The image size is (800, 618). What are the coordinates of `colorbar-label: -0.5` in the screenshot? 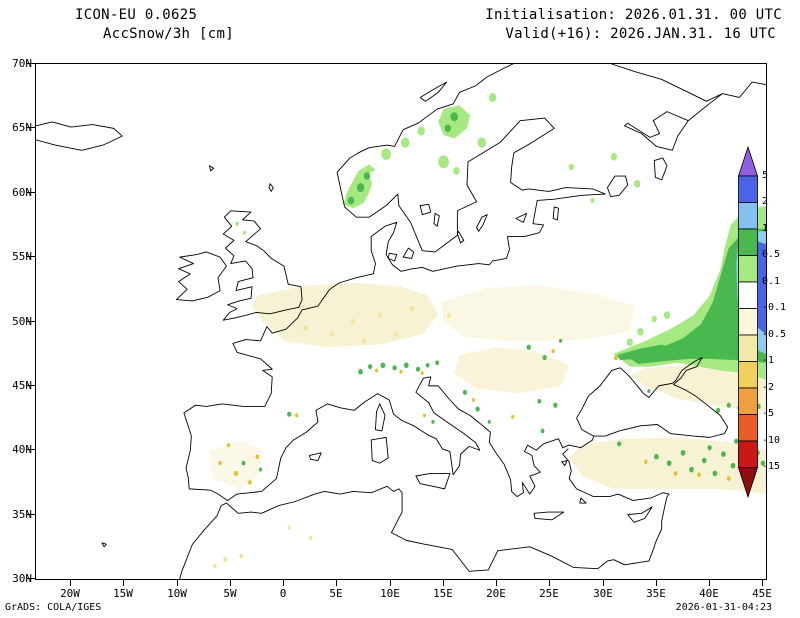 It's located at (774, 334).